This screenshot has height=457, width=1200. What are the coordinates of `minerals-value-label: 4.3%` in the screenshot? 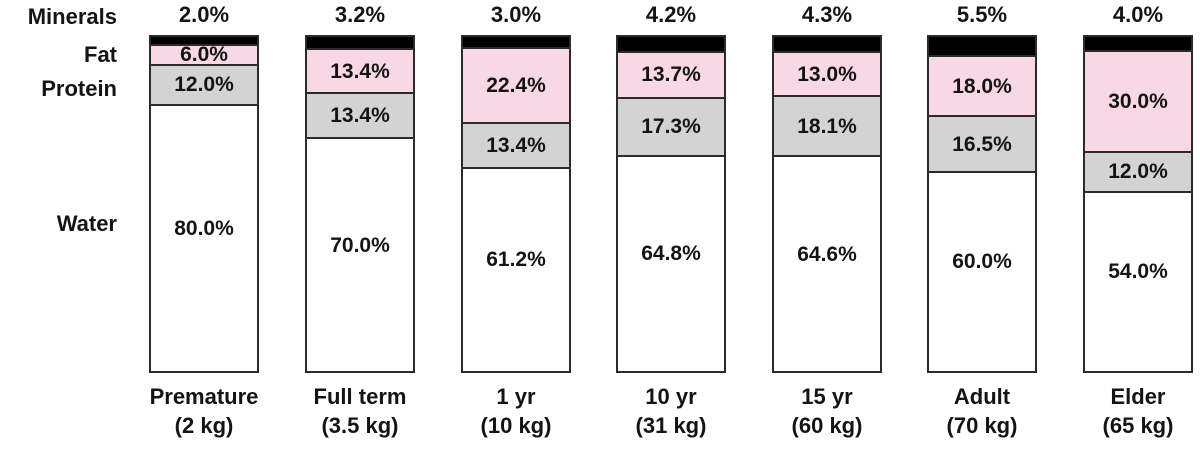 It's located at (827, 14).